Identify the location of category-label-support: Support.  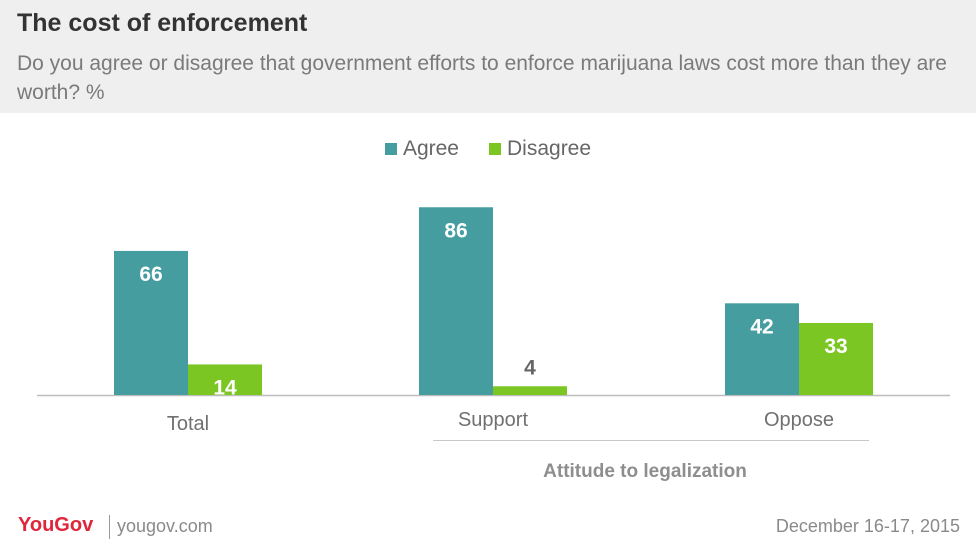
(493, 420).